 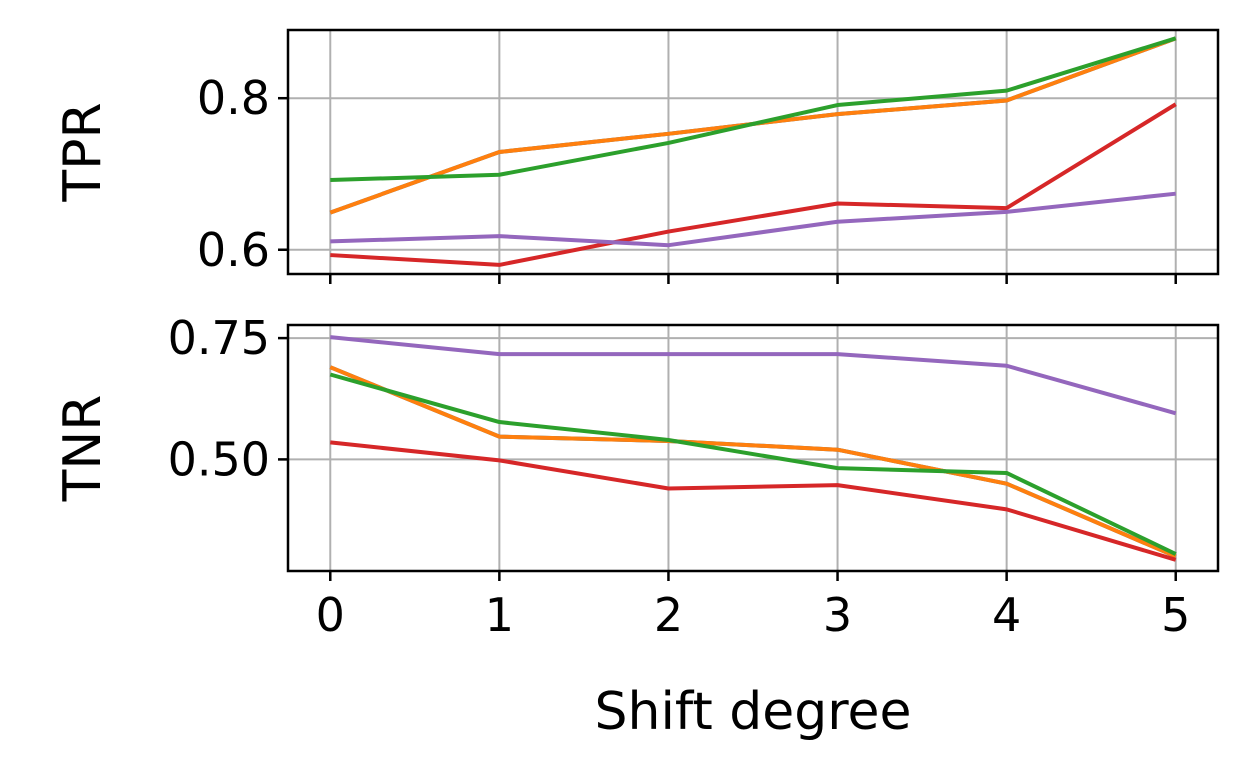 What do you see at coordinates (219, 459) in the screenshot?
I see `y-tick-label: 0.50` at bounding box center [219, 459].